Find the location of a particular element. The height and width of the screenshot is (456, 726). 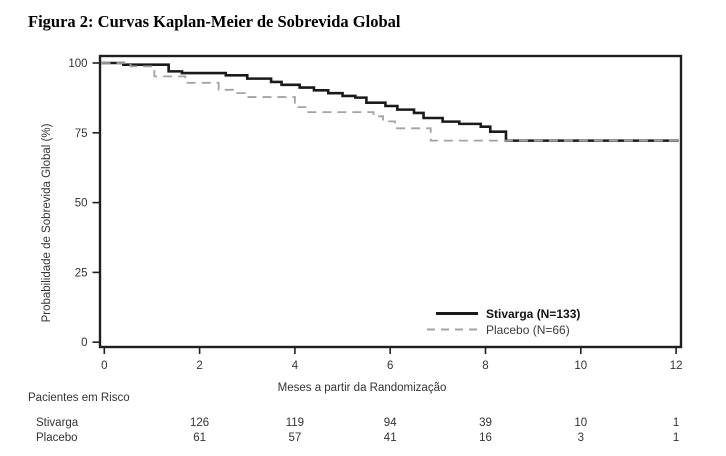

y-axis-ticks: 100 75 50 25 0 is located at coordinates (84, 203).